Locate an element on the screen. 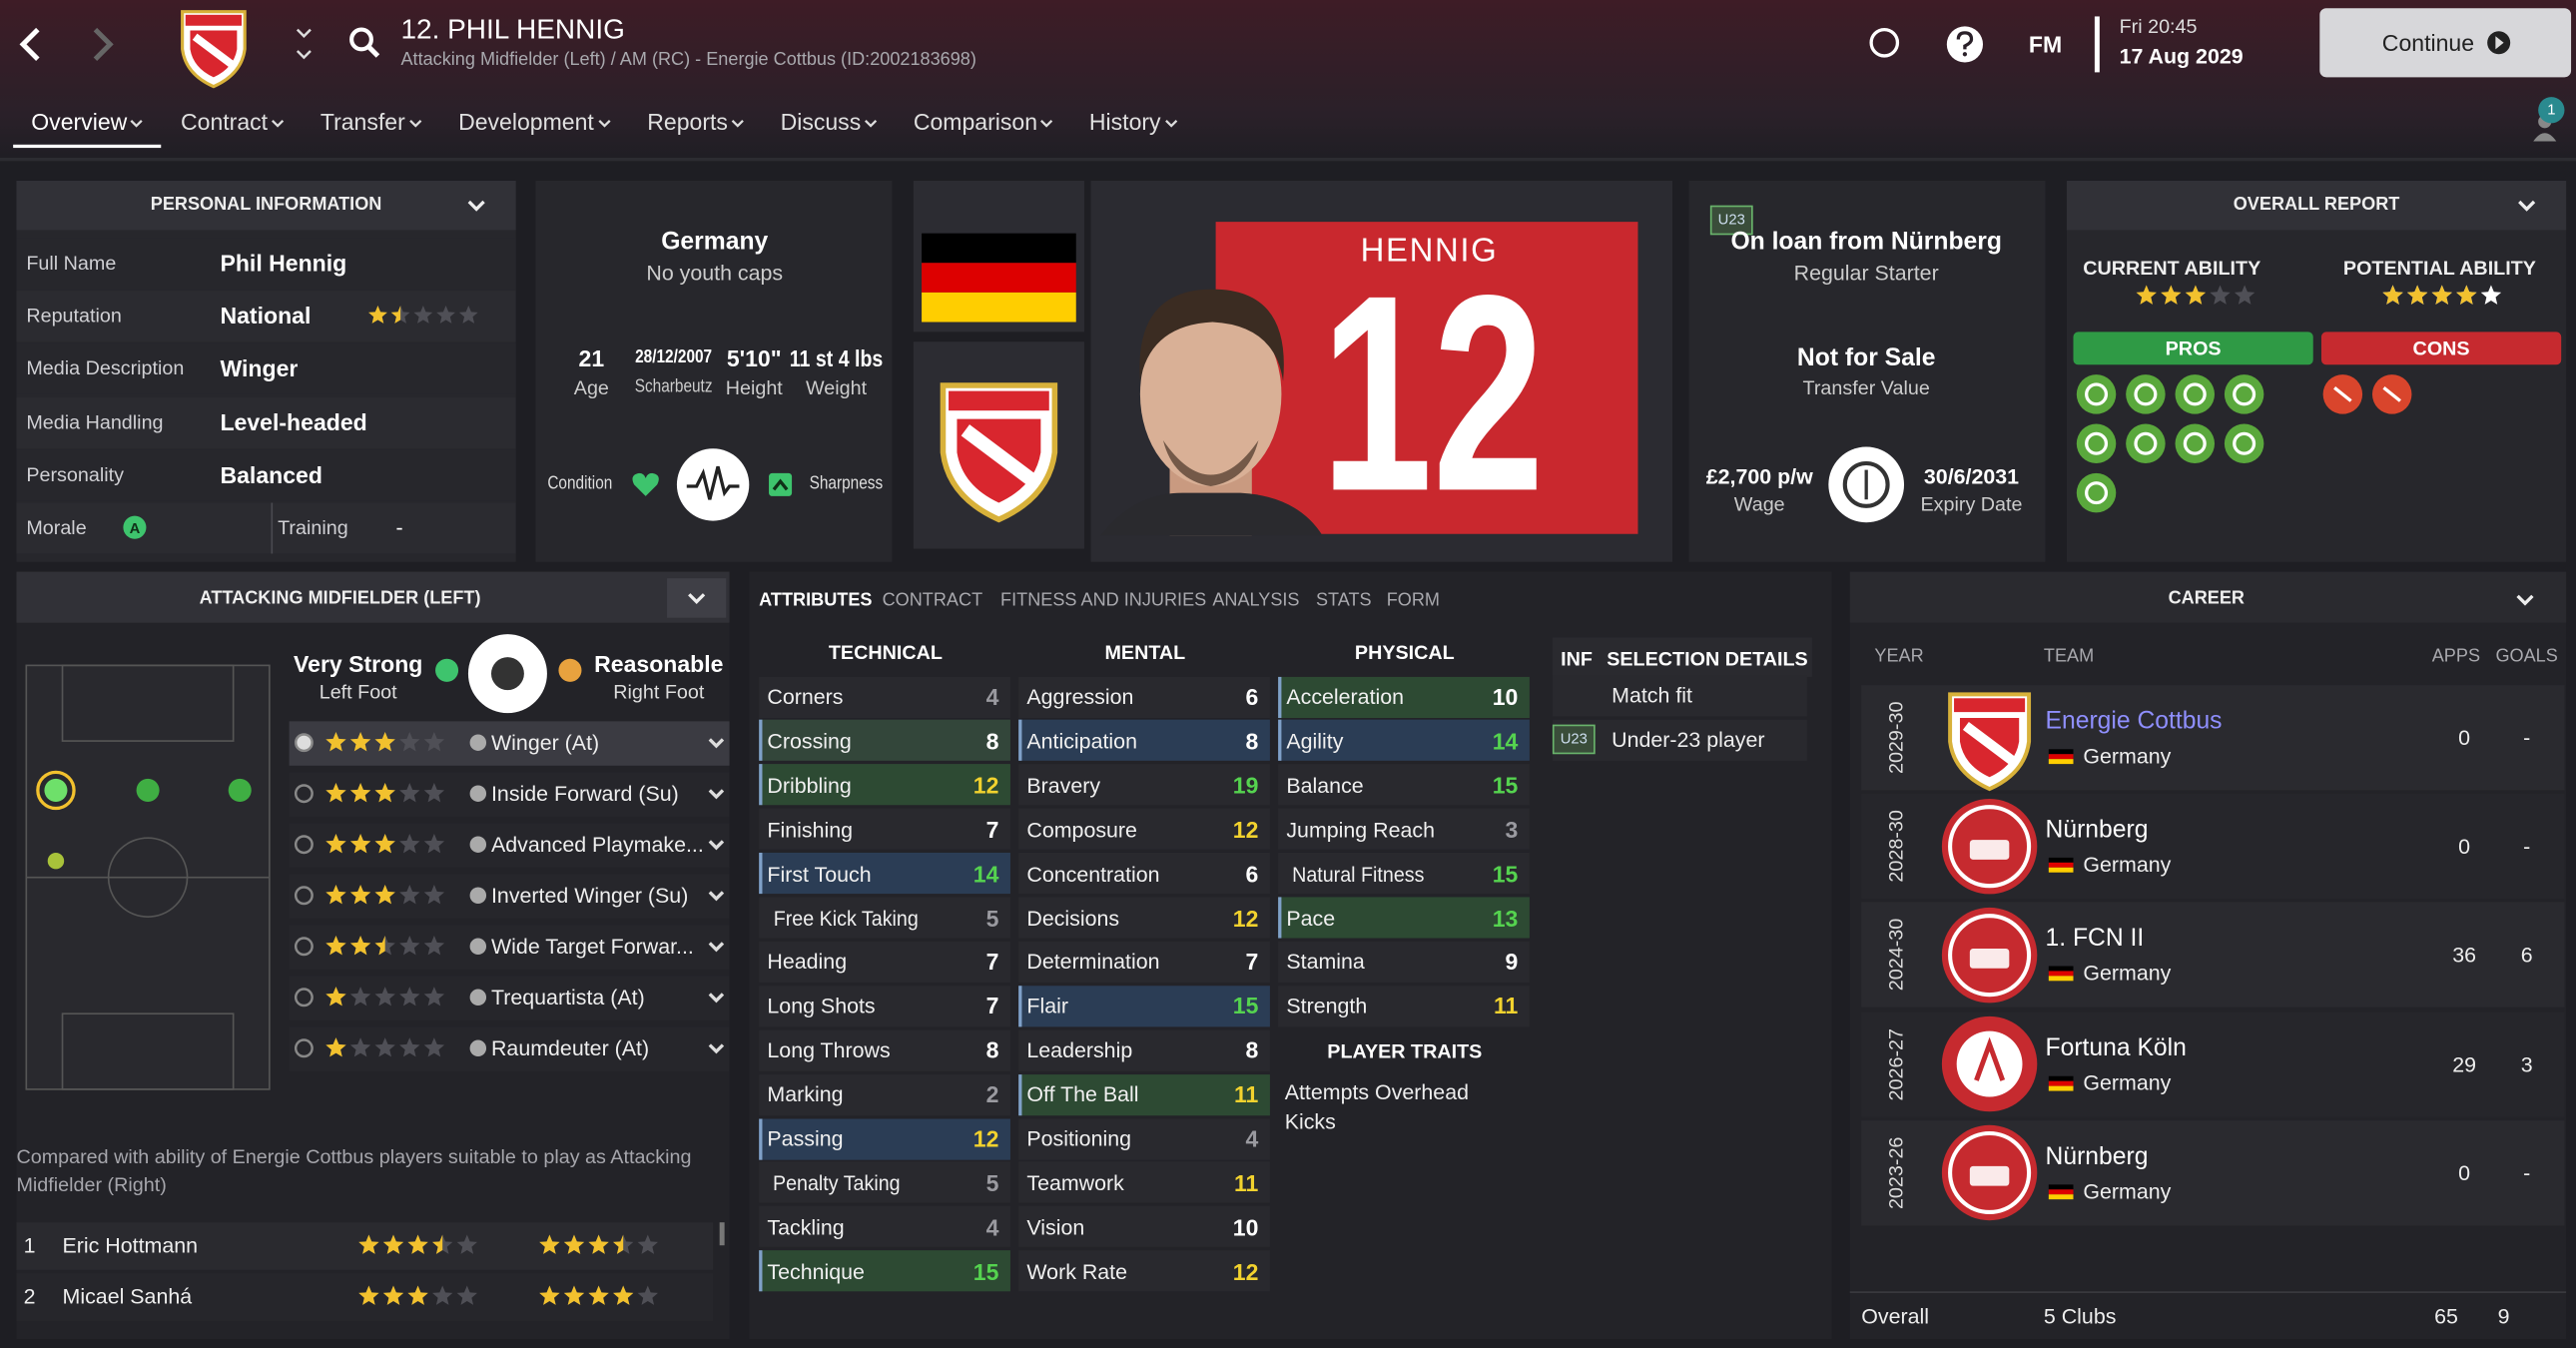 The width and height of the screenshot is (2576, 1348). tab: ATTRIBUTES is located at coordinates (816, 600).